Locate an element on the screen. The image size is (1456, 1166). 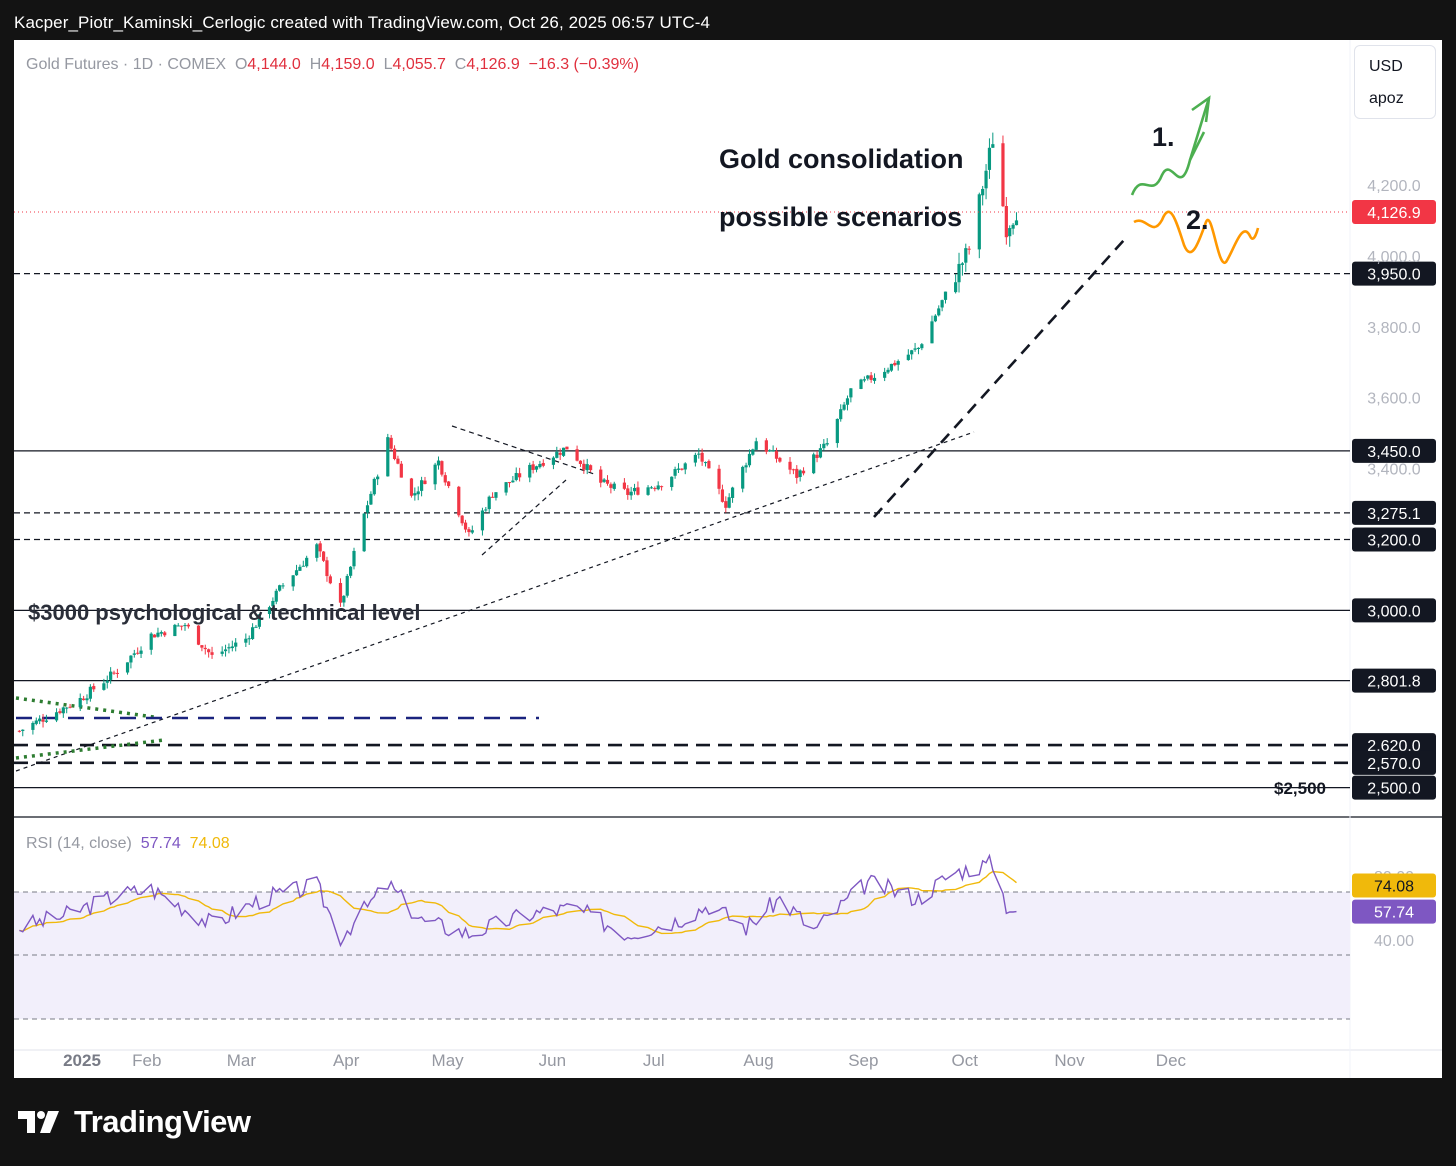
rsi-line is located at coordinates (518, 900).